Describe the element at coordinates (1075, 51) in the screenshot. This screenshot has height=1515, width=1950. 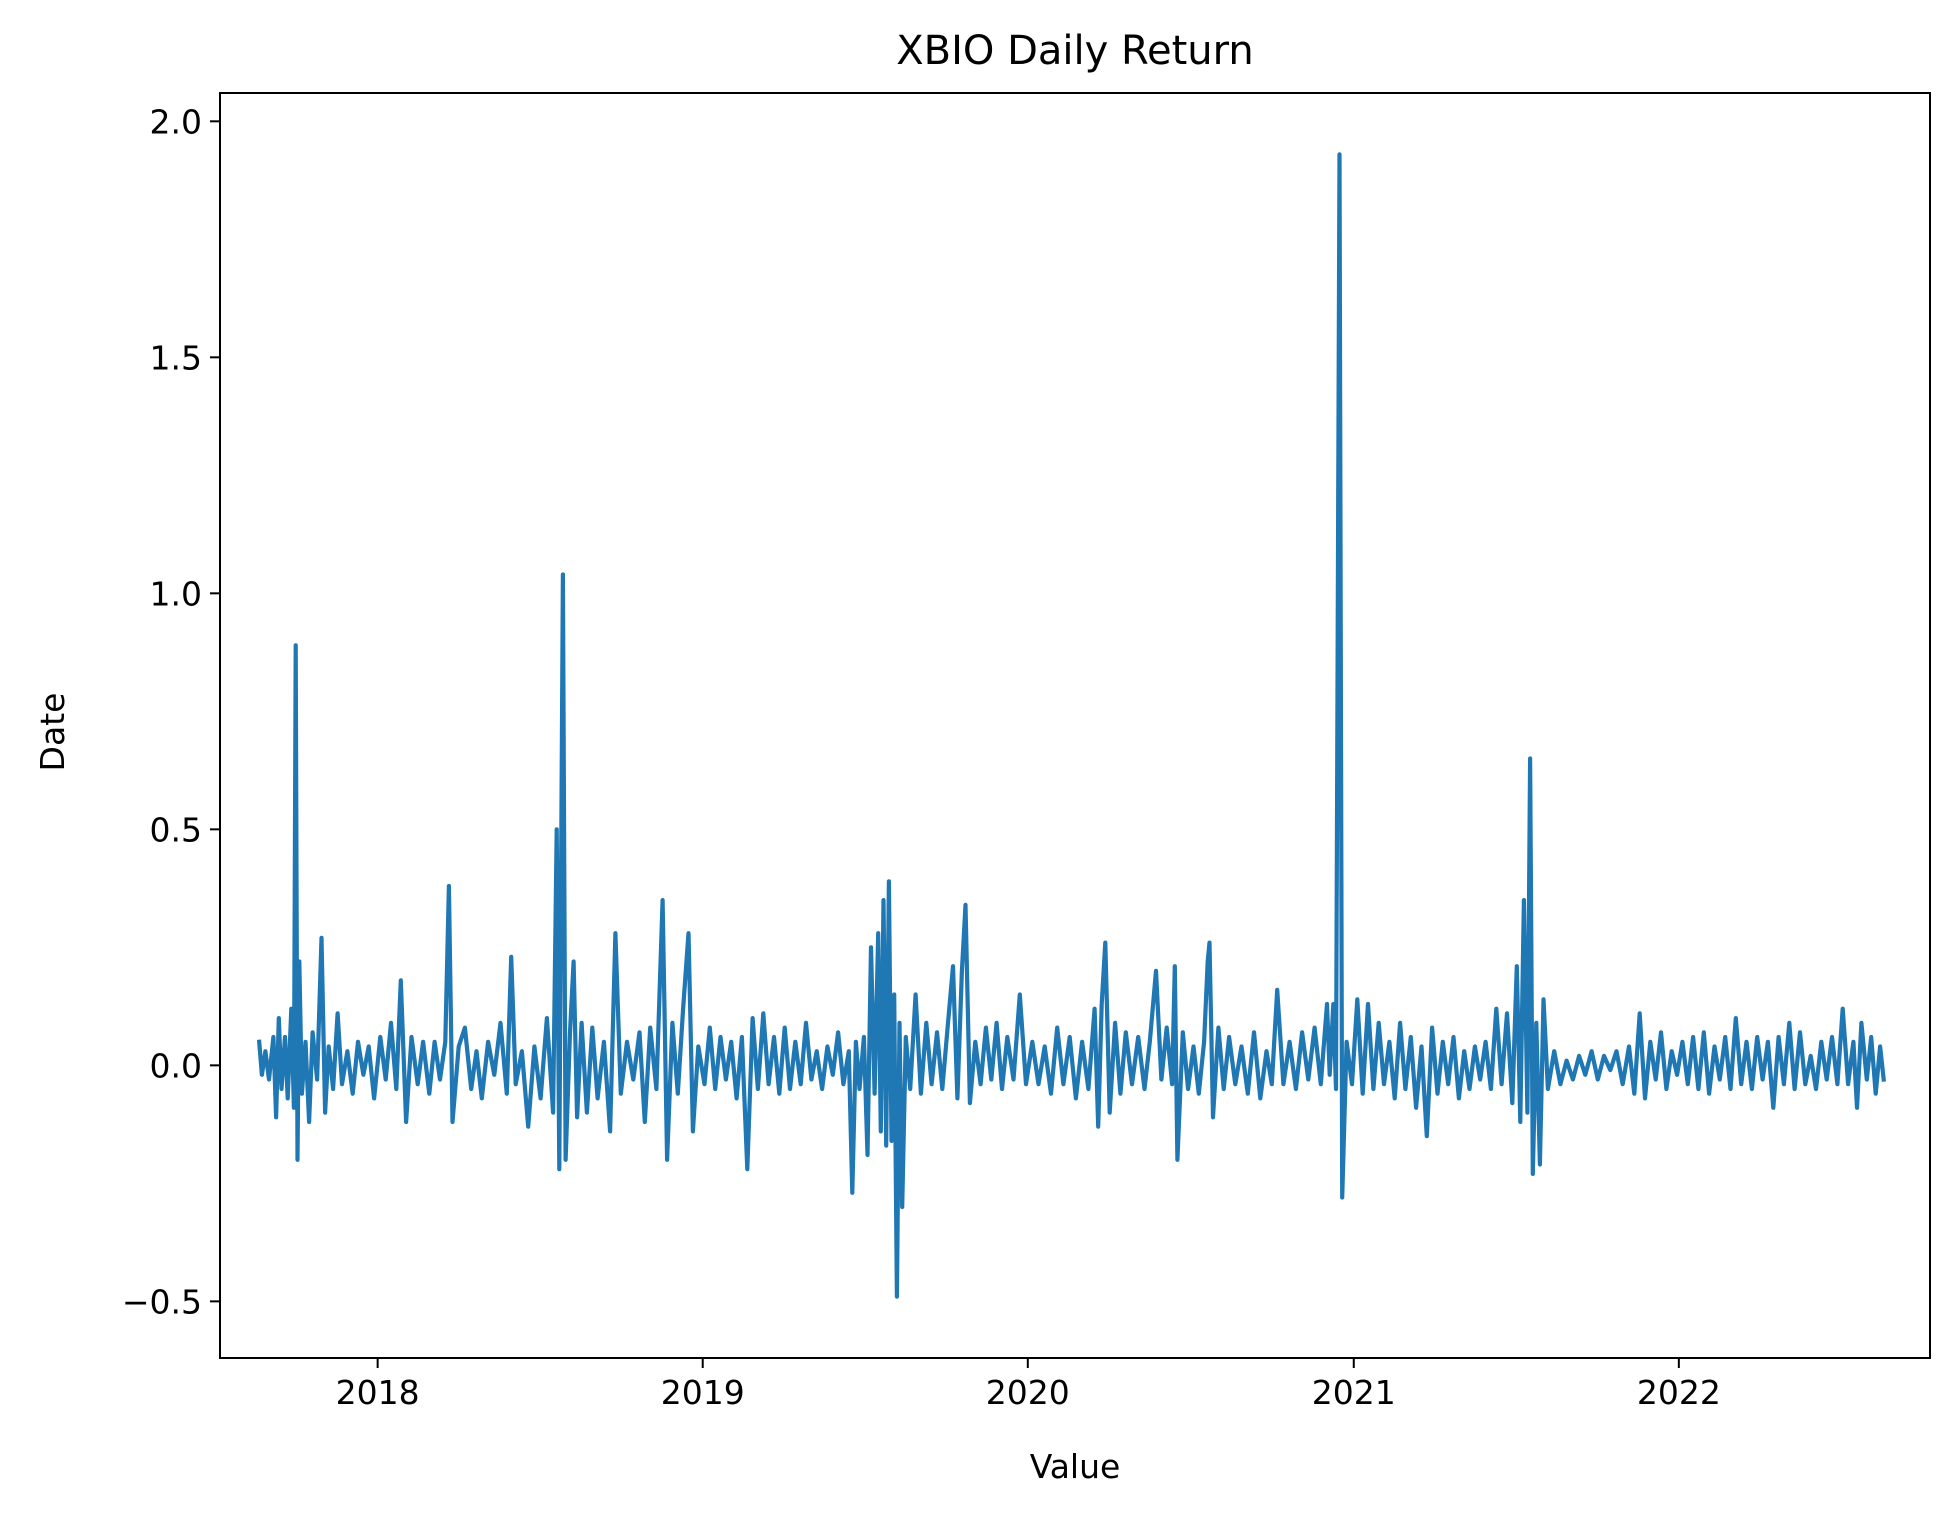
I see `chart-title: XBIO Daily Return` at that location.